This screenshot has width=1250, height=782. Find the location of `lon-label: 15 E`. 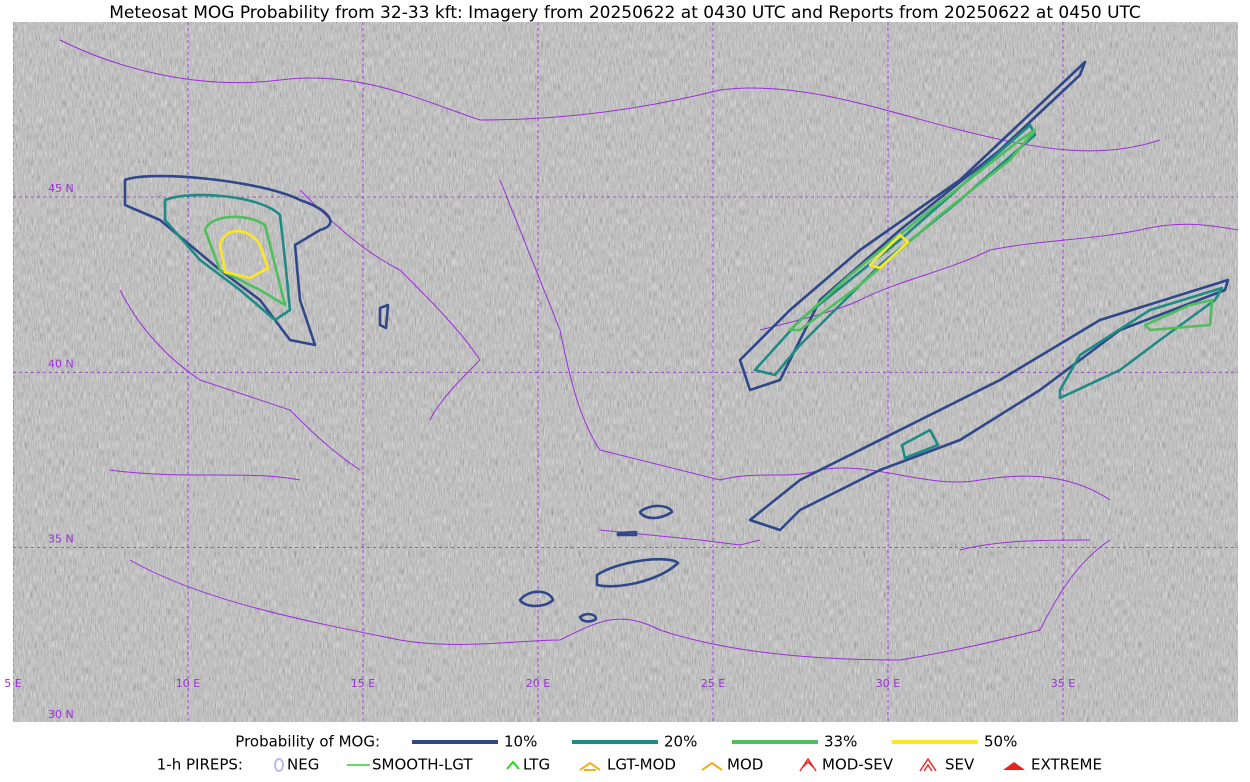

lon-label: 15 E is located at coordinates (363, 683).